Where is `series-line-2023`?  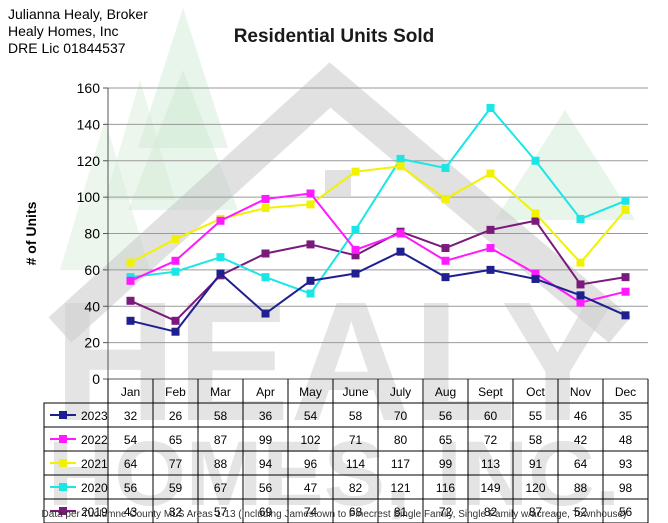 series-line-2023 is located at coordinates (378, 291).